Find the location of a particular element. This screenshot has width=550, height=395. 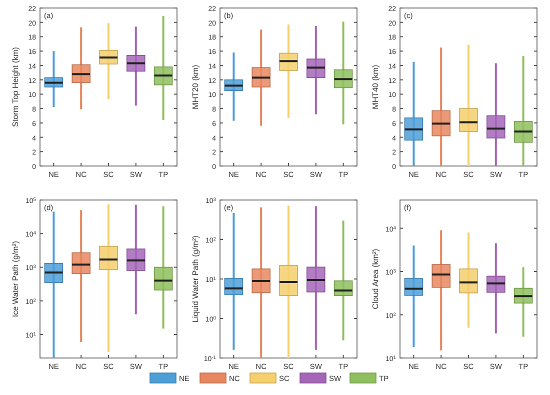

y-axis-title: Liquid Water Path (g/m²) is located at coordinates (195, 278).